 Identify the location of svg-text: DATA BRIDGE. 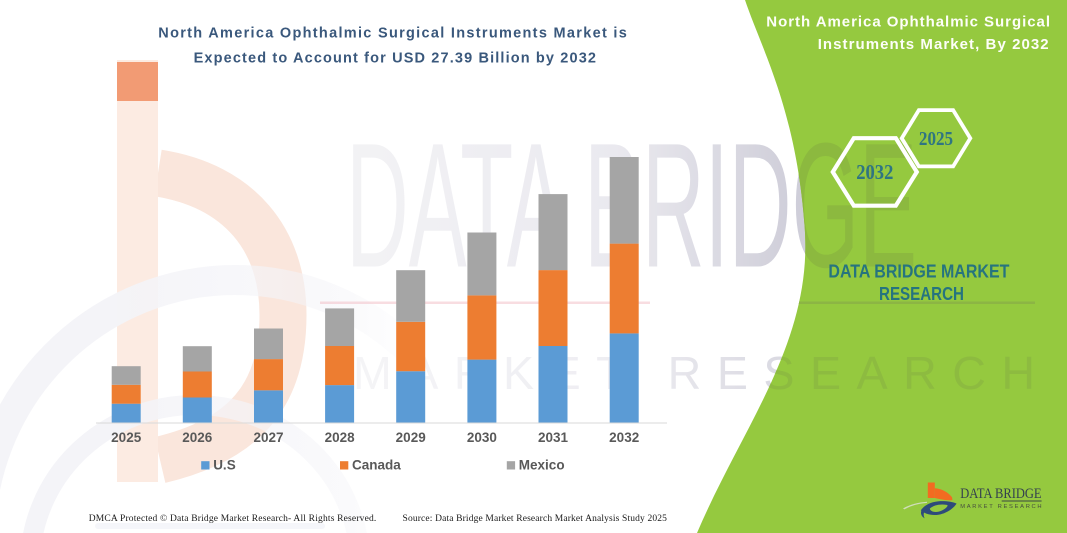
(1000, 494).